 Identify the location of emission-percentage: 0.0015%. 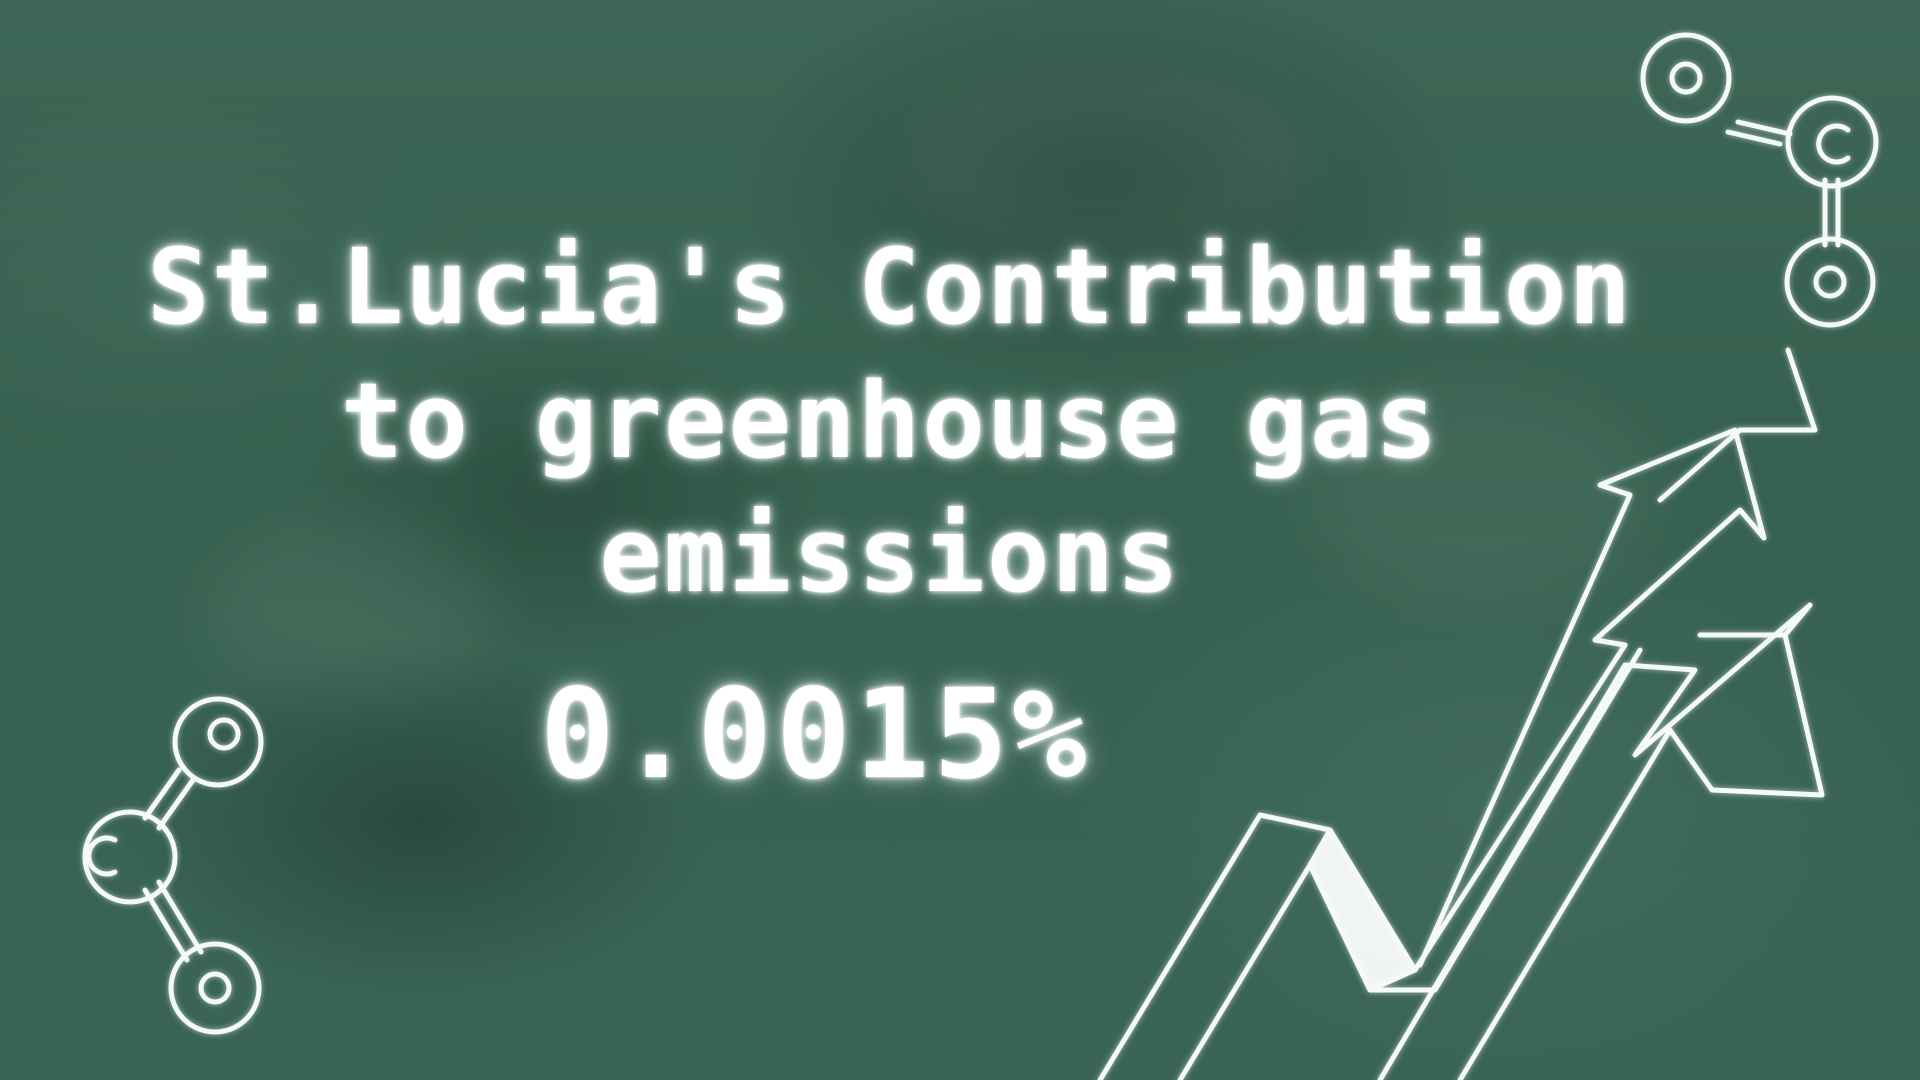
(815, 735).